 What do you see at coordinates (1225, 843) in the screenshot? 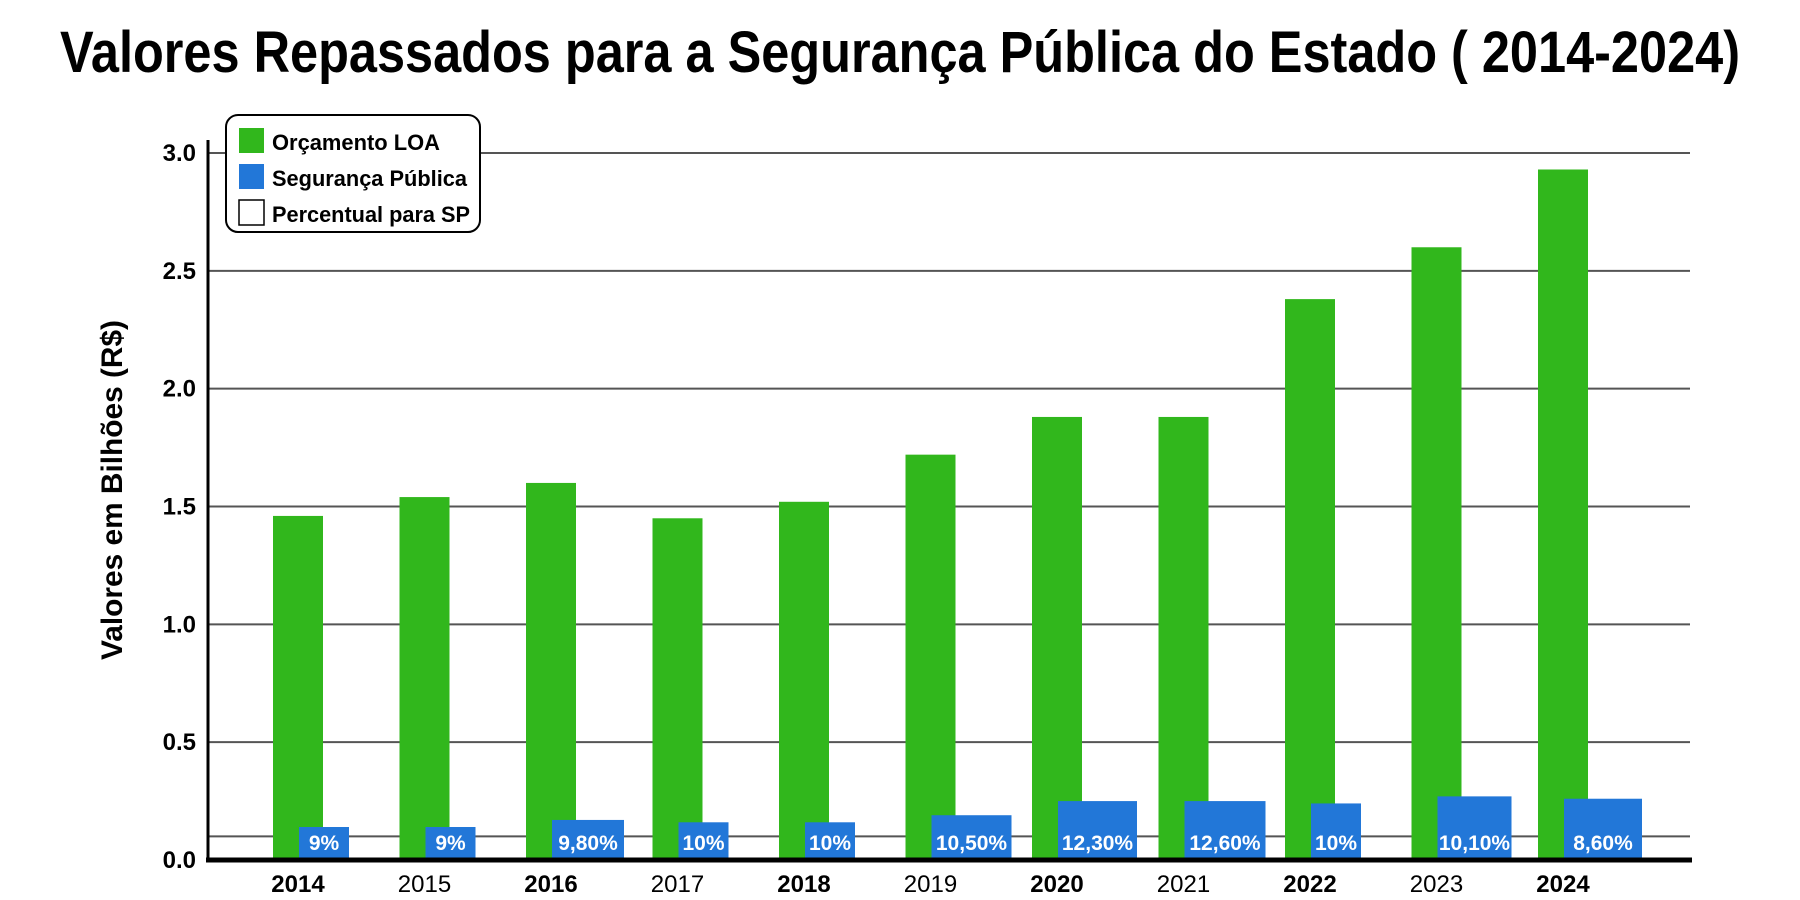
I see `percent-label-2021: 12,60%` at bounding box center [1225, 843].